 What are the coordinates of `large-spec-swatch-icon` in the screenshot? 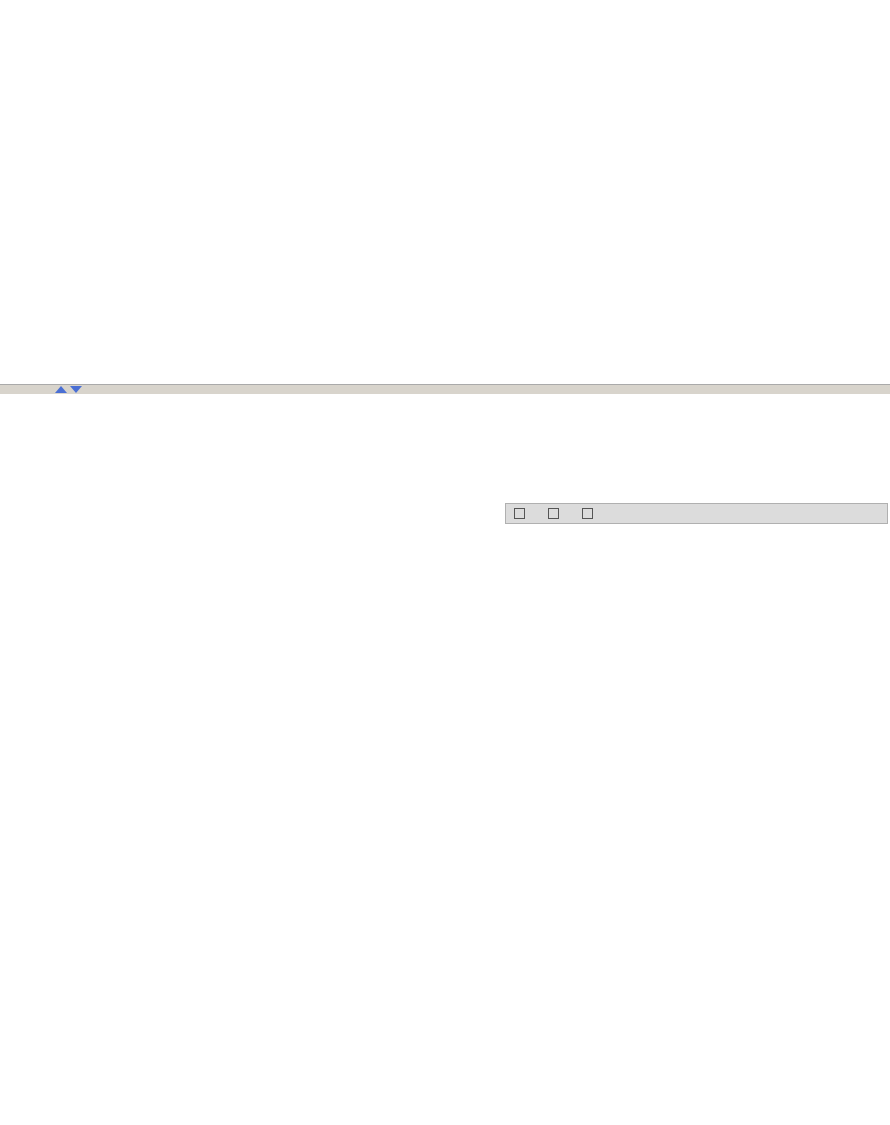 It's located at (519, 513).